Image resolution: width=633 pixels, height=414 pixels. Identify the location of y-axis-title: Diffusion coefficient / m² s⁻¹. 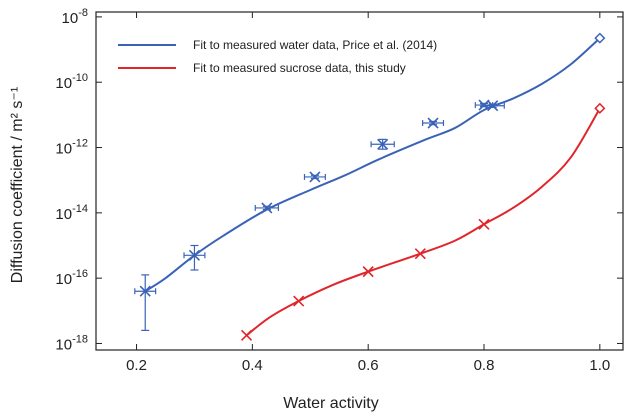
(17, 185).